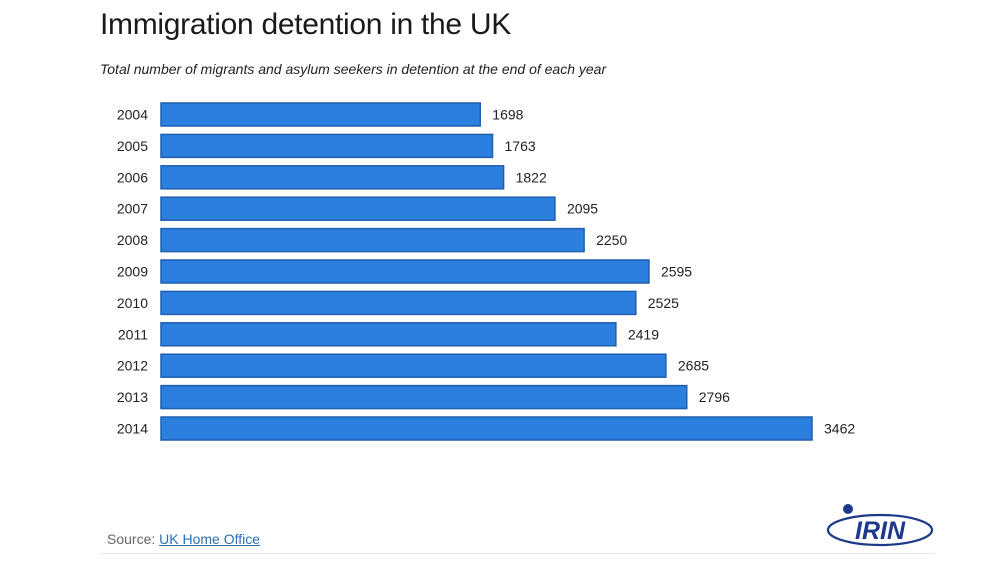 The height and width of the screenshot is (563, 1000). Describe the element at coordinates (132, 240) in the screenshot. I see `category-label: 2008` at that location.